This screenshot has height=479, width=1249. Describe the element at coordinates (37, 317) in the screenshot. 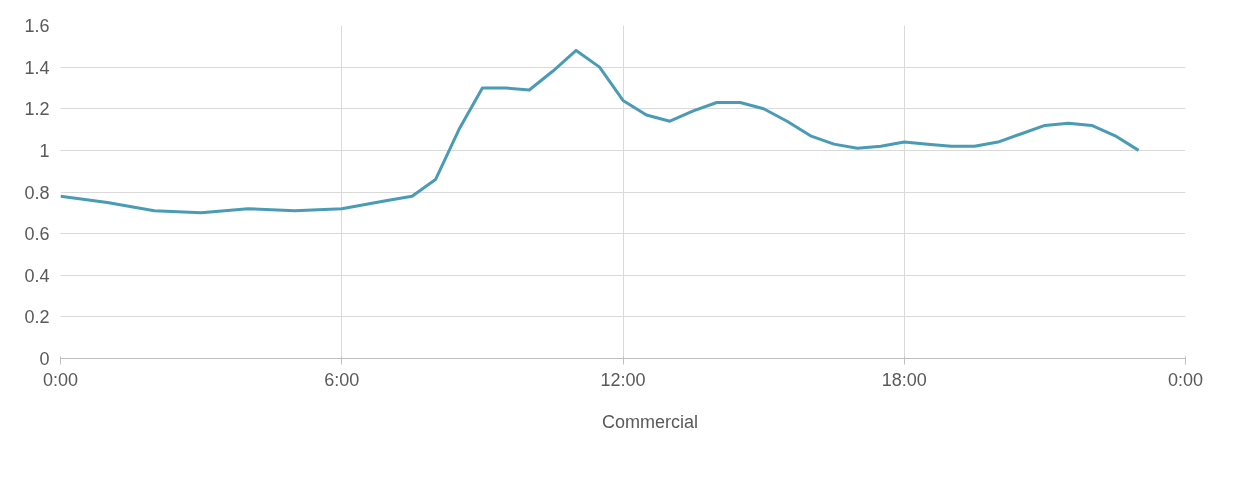

I see `y-tick-label: 0.2` at that location.